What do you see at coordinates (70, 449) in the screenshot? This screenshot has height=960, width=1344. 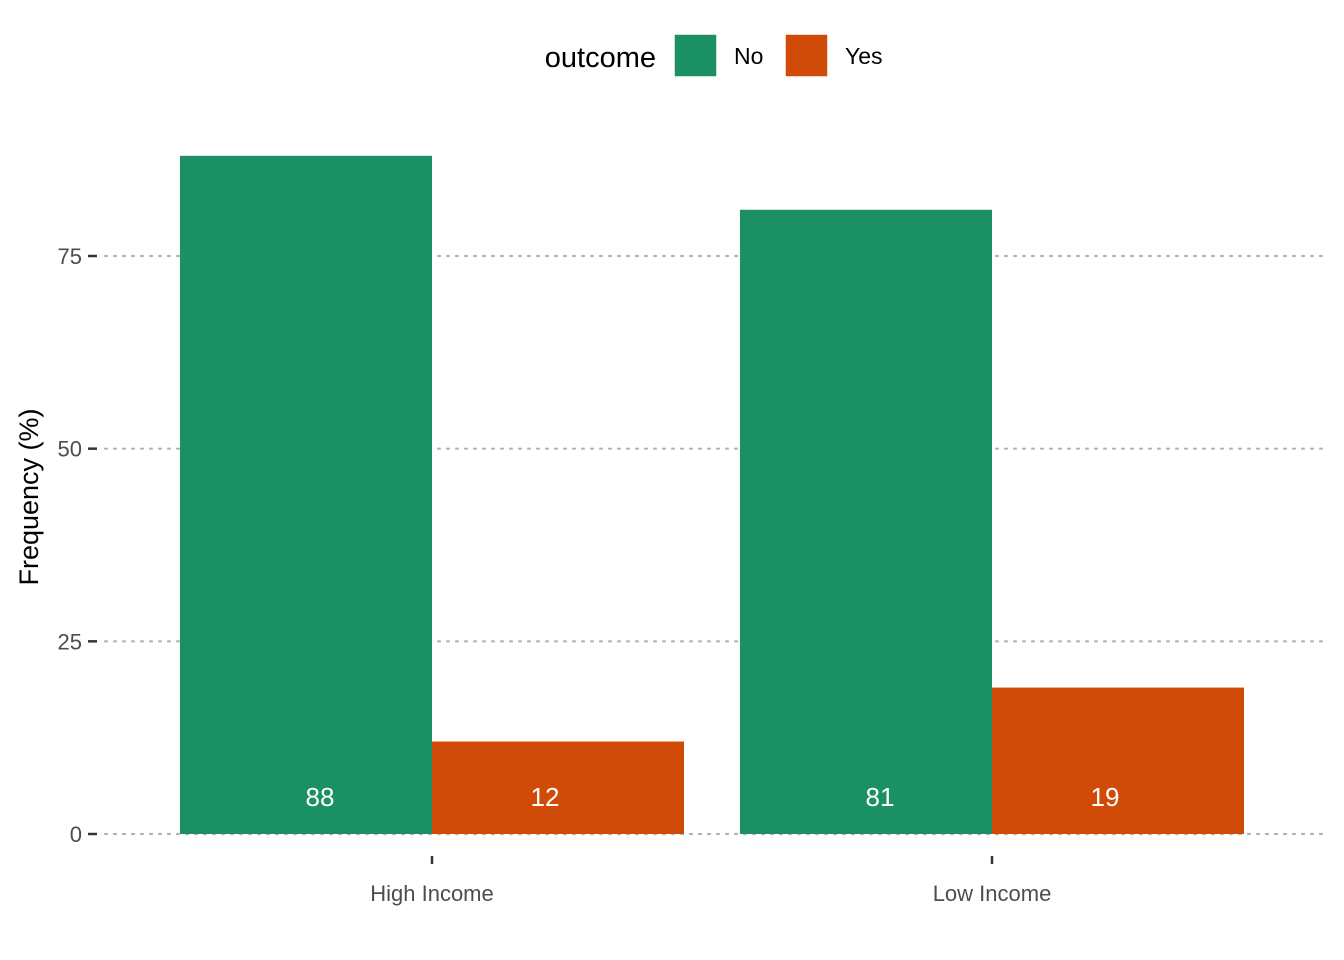 I see `y-tick-label: 50` at bounding box center [70, 449].